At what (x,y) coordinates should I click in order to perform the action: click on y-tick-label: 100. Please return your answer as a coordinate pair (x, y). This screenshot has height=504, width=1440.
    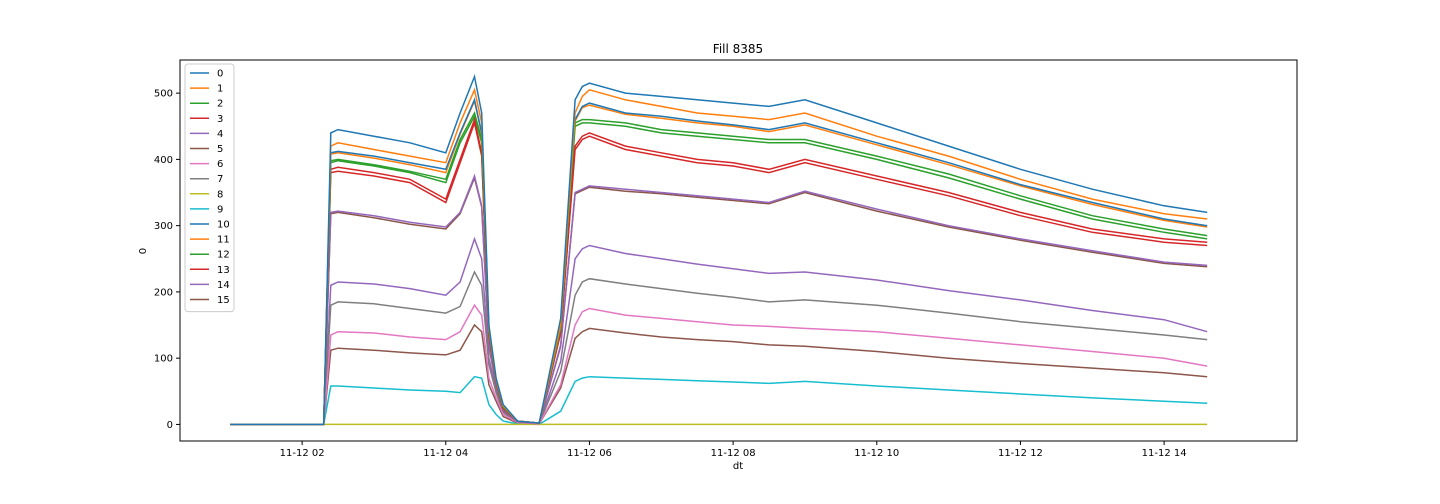
    Looking at the image, I should click on (163, 359).